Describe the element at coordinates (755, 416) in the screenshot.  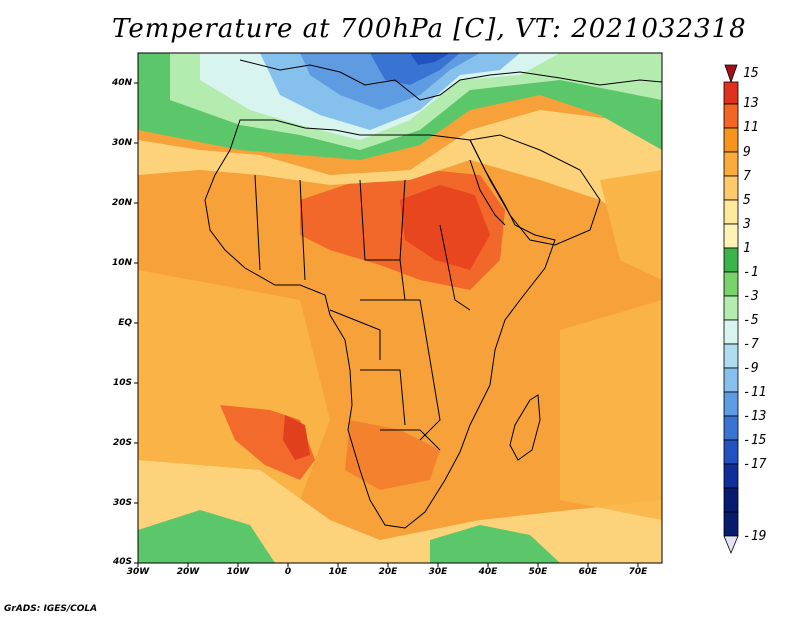
I see `colorbar-label: -13` at that location.